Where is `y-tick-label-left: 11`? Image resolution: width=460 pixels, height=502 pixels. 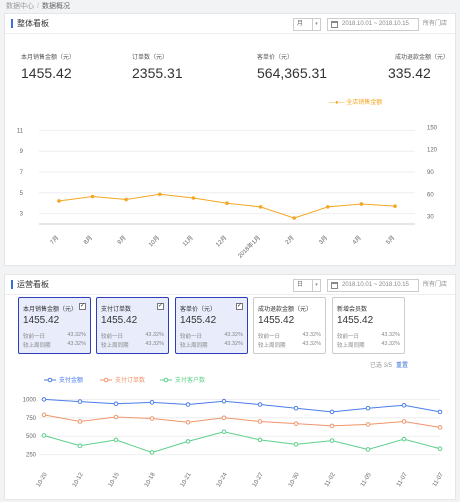
y-tick-label-left: 11 is located at coordinates (20, 131).